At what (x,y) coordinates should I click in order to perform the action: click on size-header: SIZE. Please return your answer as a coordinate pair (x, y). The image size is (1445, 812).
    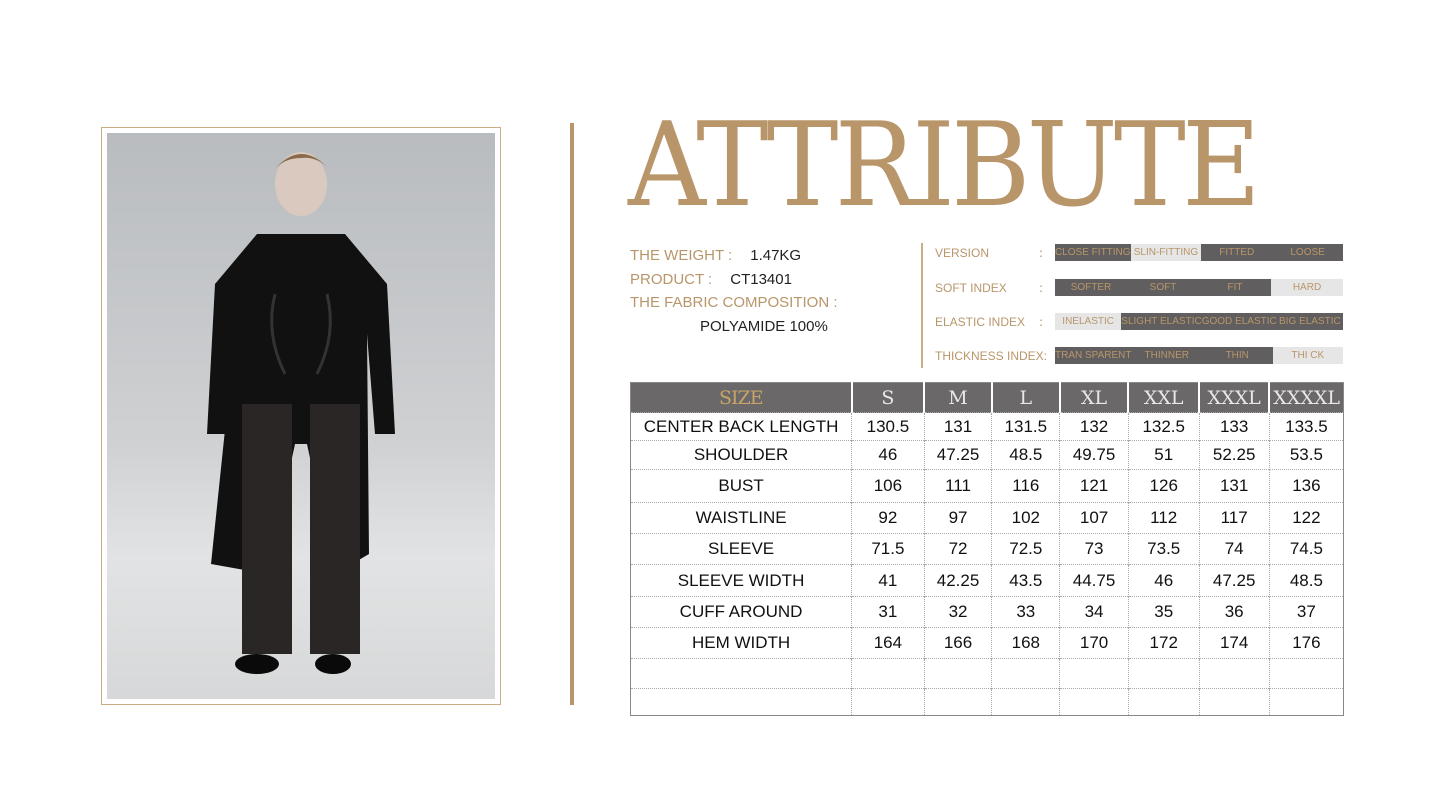
    Looking at the image, I should click on (741, 397).